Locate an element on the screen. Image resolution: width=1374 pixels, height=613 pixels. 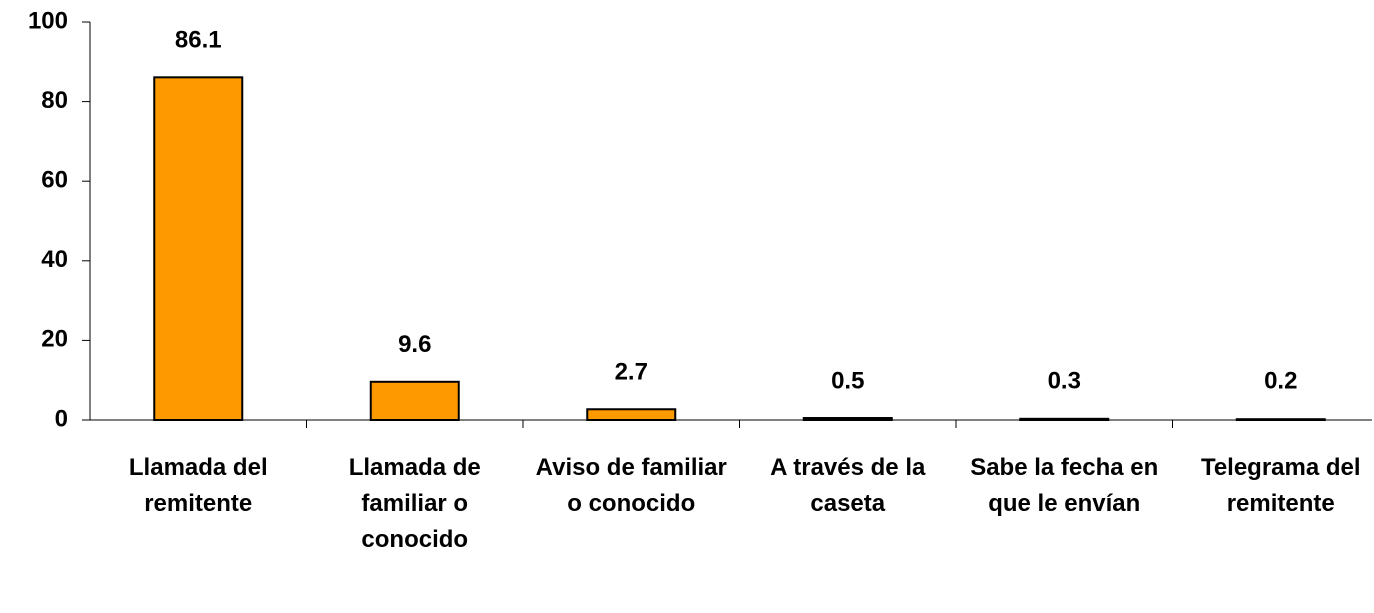
y-tick-label: 60 is located at coordinates (54, 180).